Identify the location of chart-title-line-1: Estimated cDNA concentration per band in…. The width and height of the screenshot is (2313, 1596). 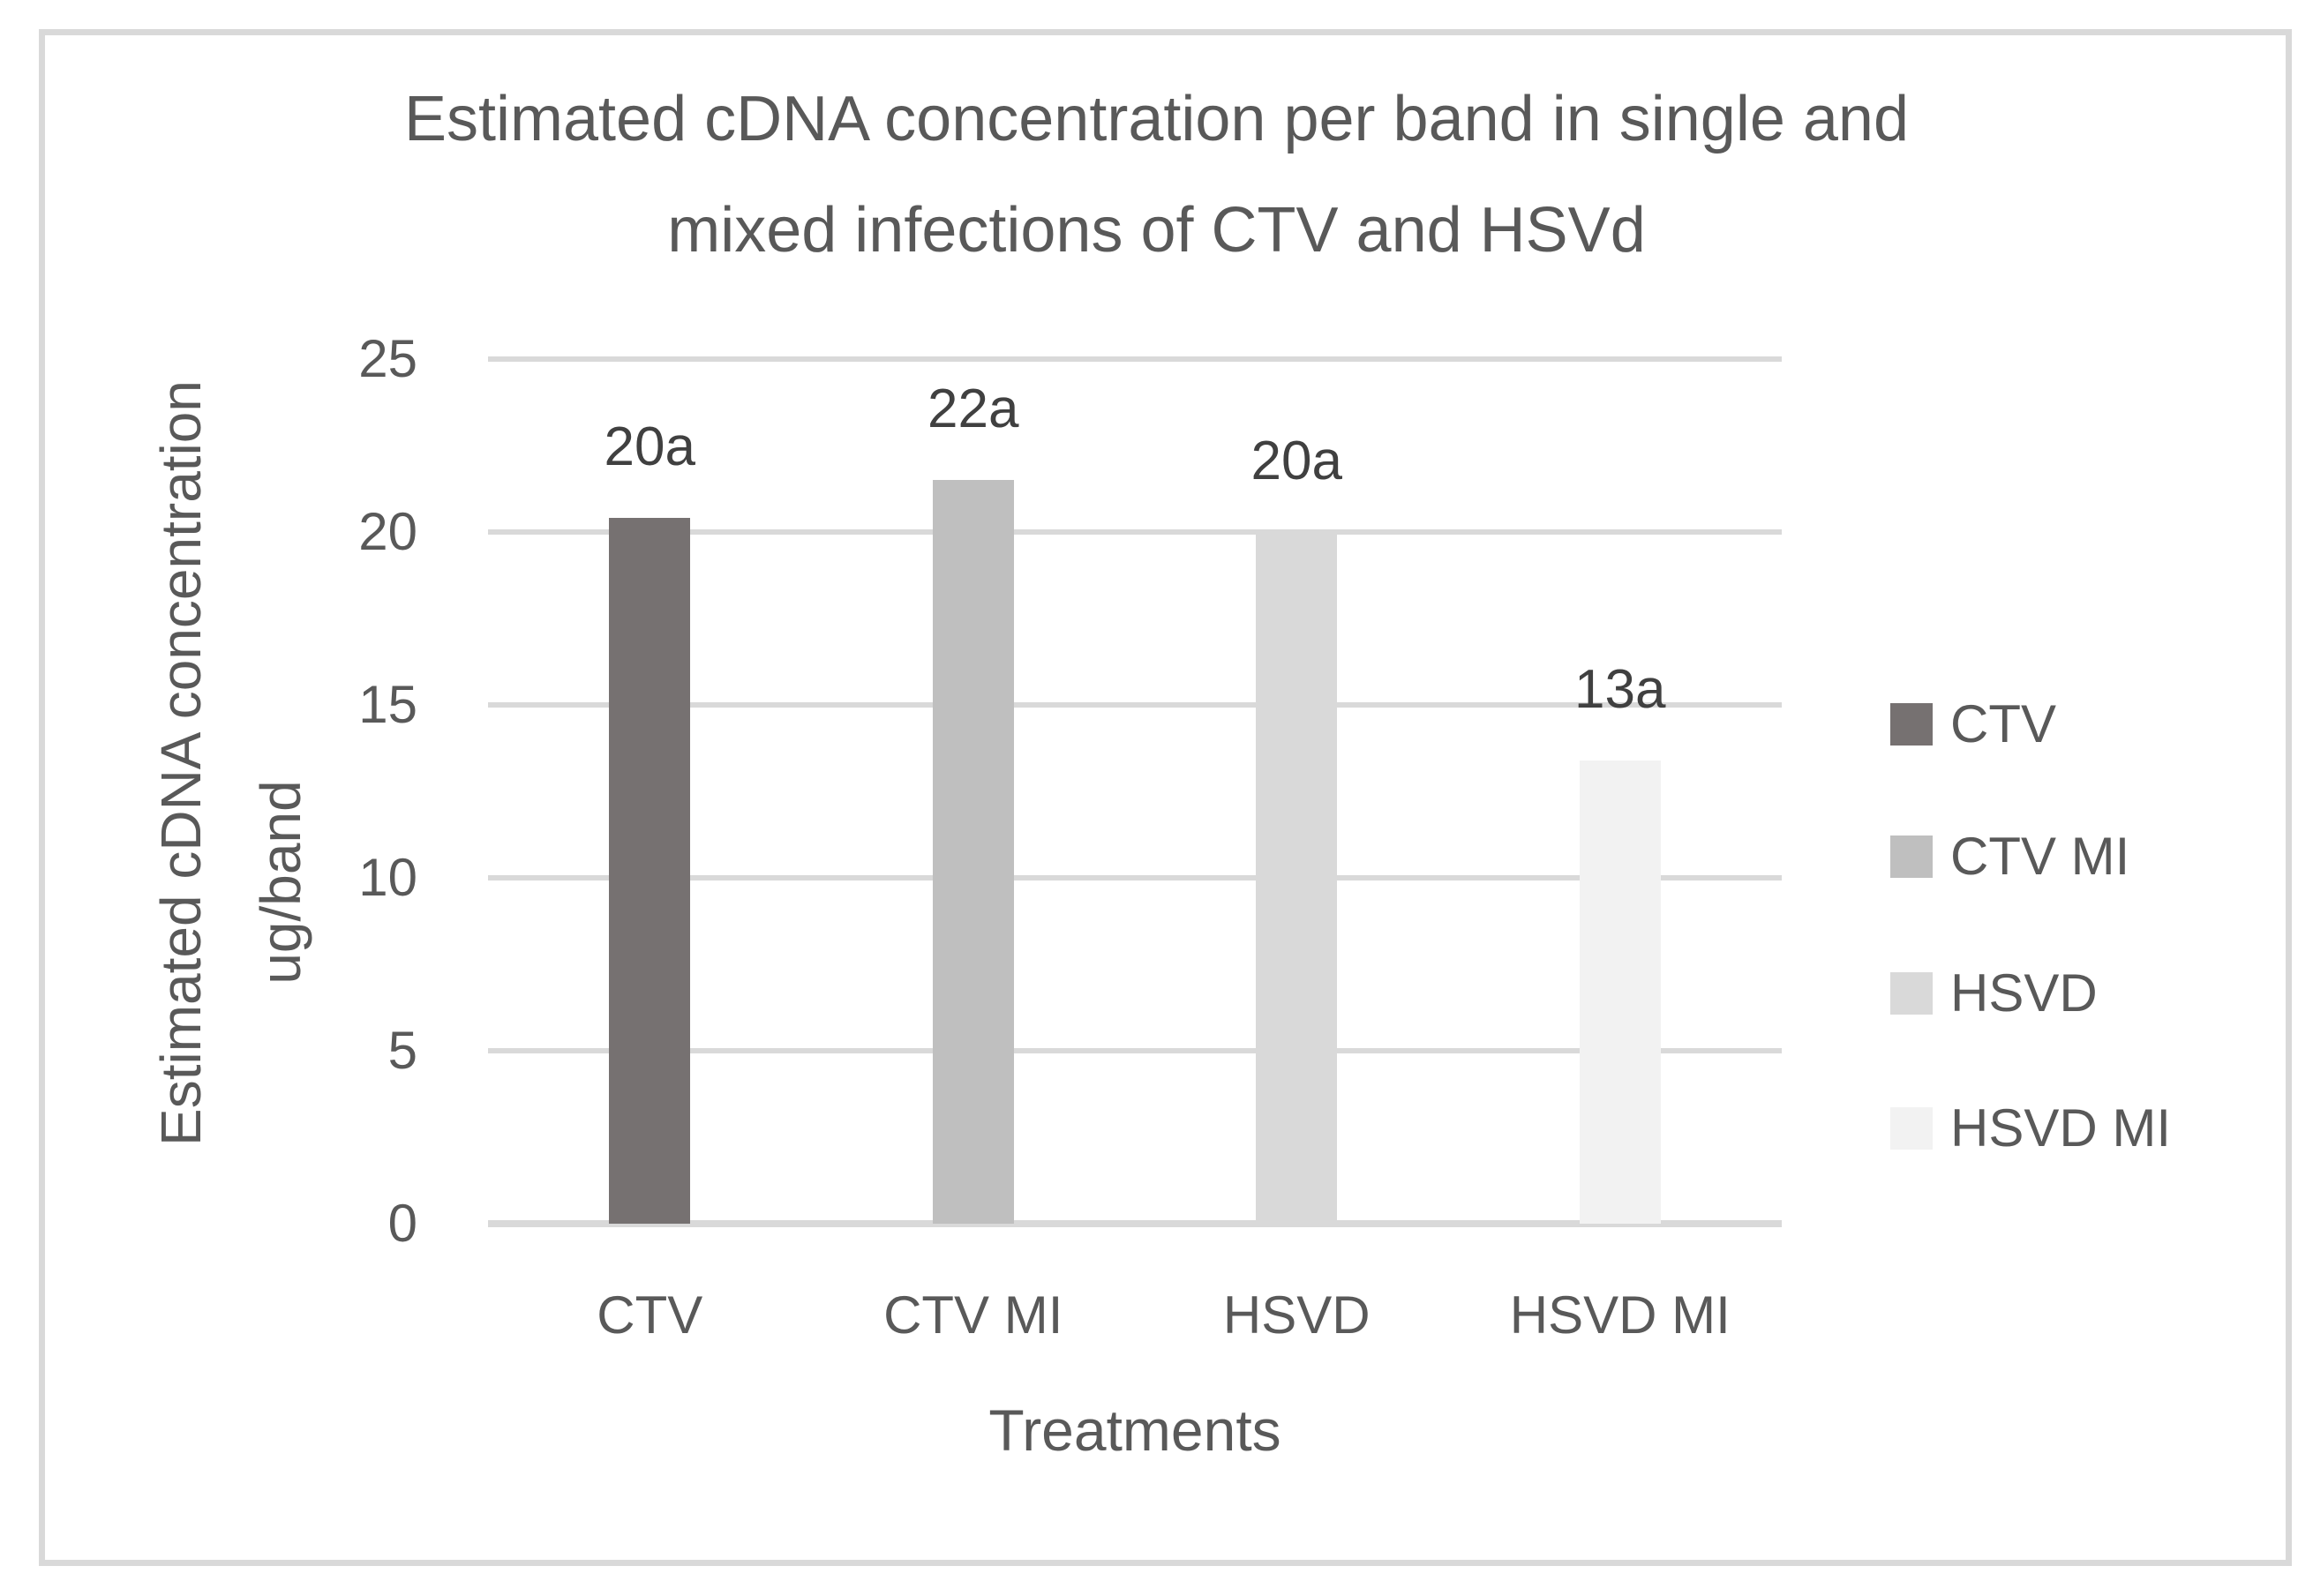
(1156, 119).